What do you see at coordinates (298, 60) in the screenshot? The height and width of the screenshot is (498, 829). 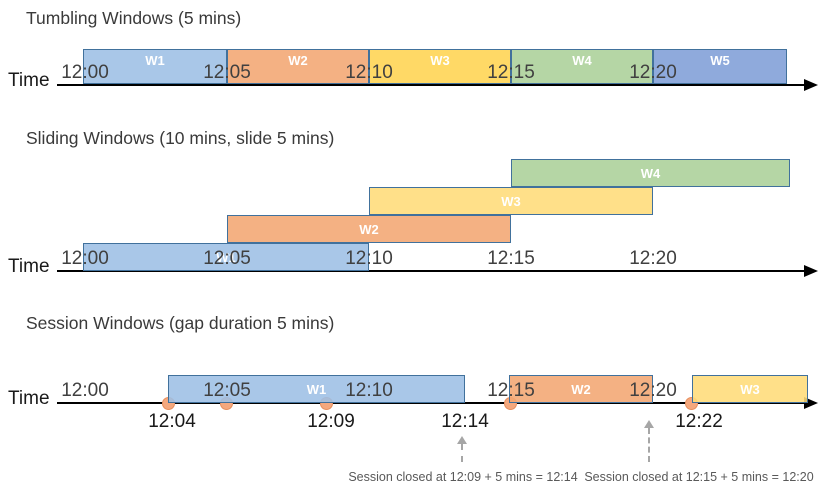 I see `window-label-tumbling-w2: W2` at bounding box center [298, 60].